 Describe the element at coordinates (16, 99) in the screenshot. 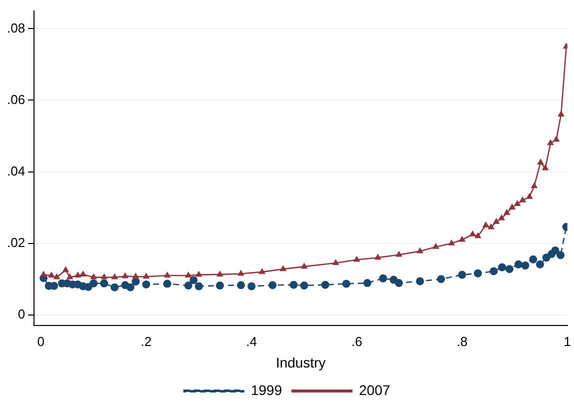

I see `y-tick-label: .06` at that location.